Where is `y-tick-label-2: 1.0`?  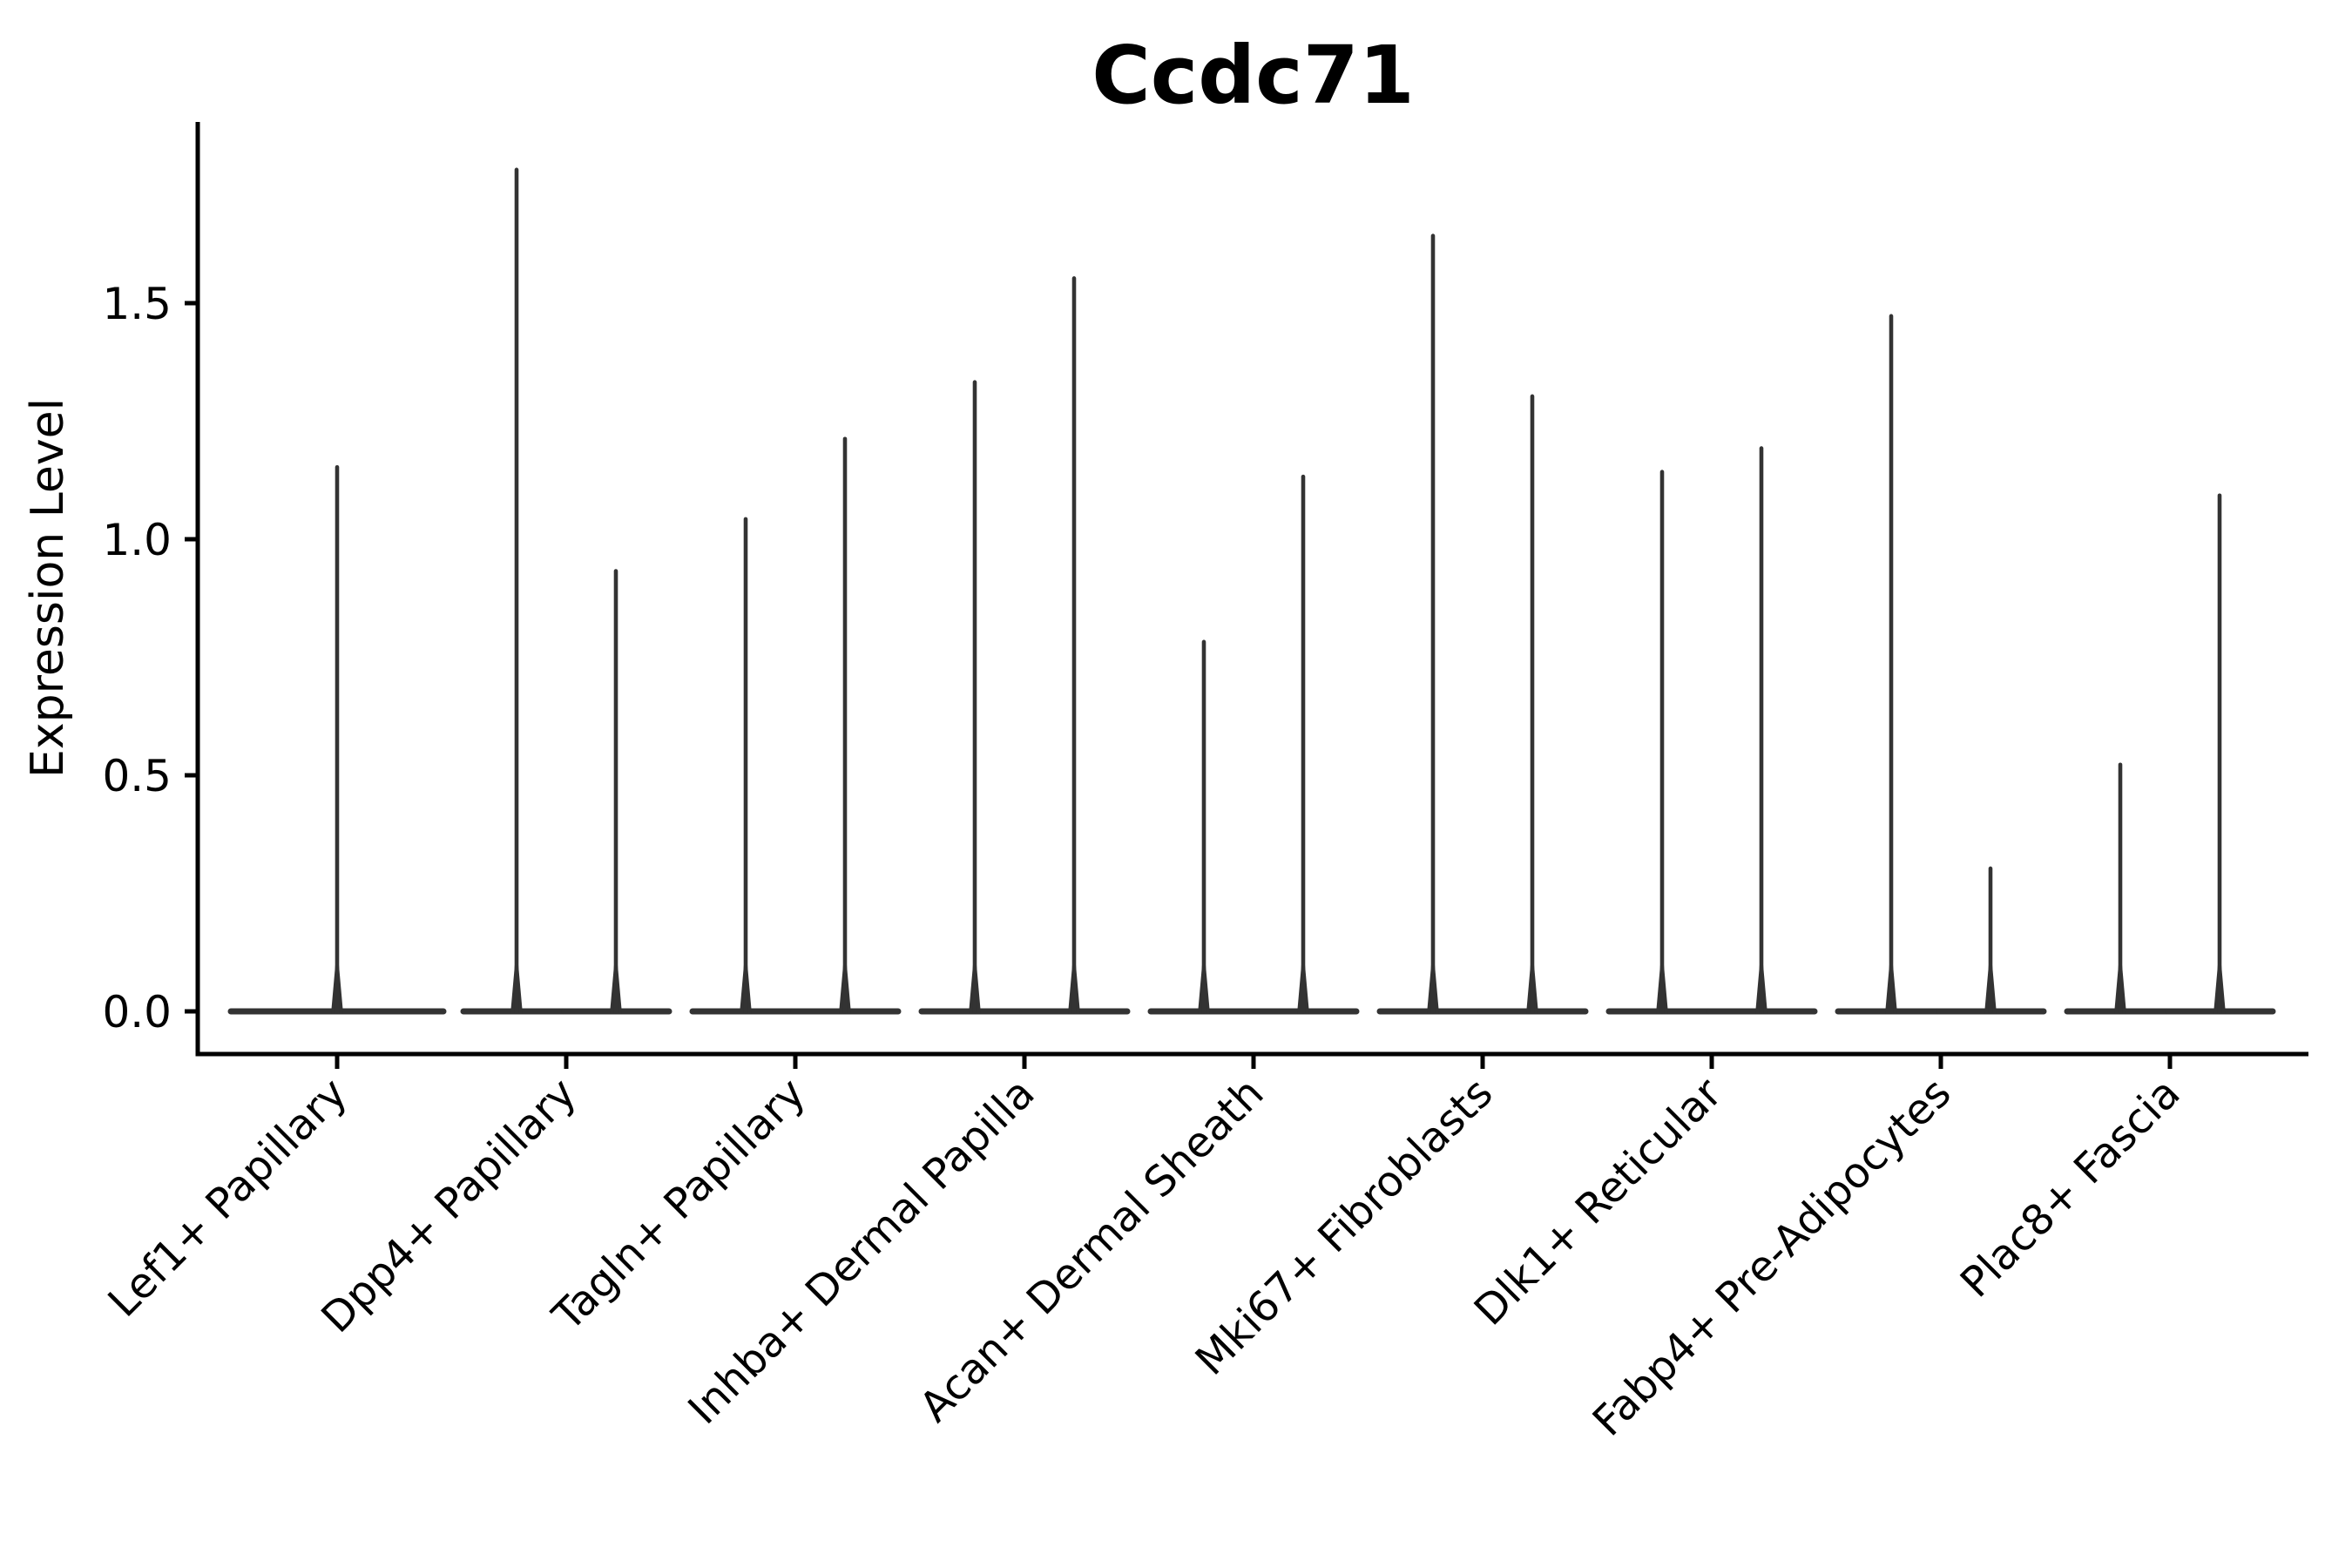
y-tick-label-2: 1.0 is located at coordinates (137, 540).